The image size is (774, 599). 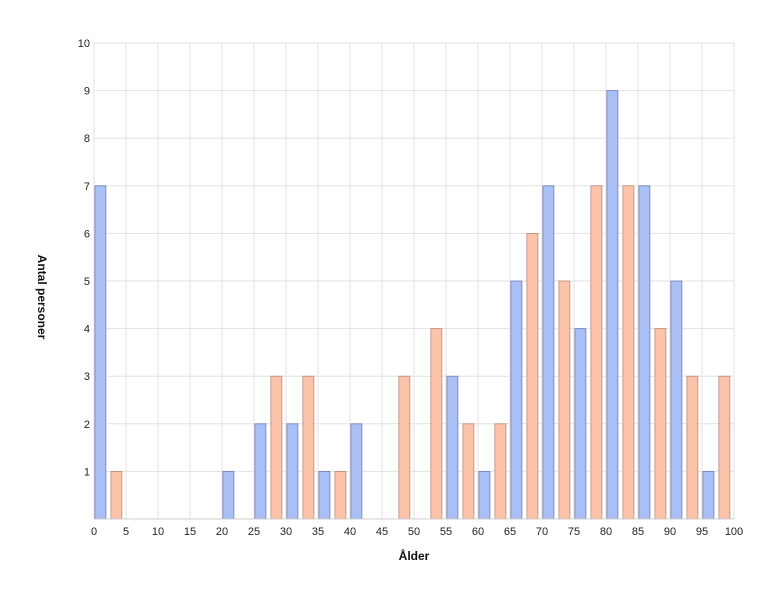 I want to click on y-tick-label: 5, so click(x=87, y=282).